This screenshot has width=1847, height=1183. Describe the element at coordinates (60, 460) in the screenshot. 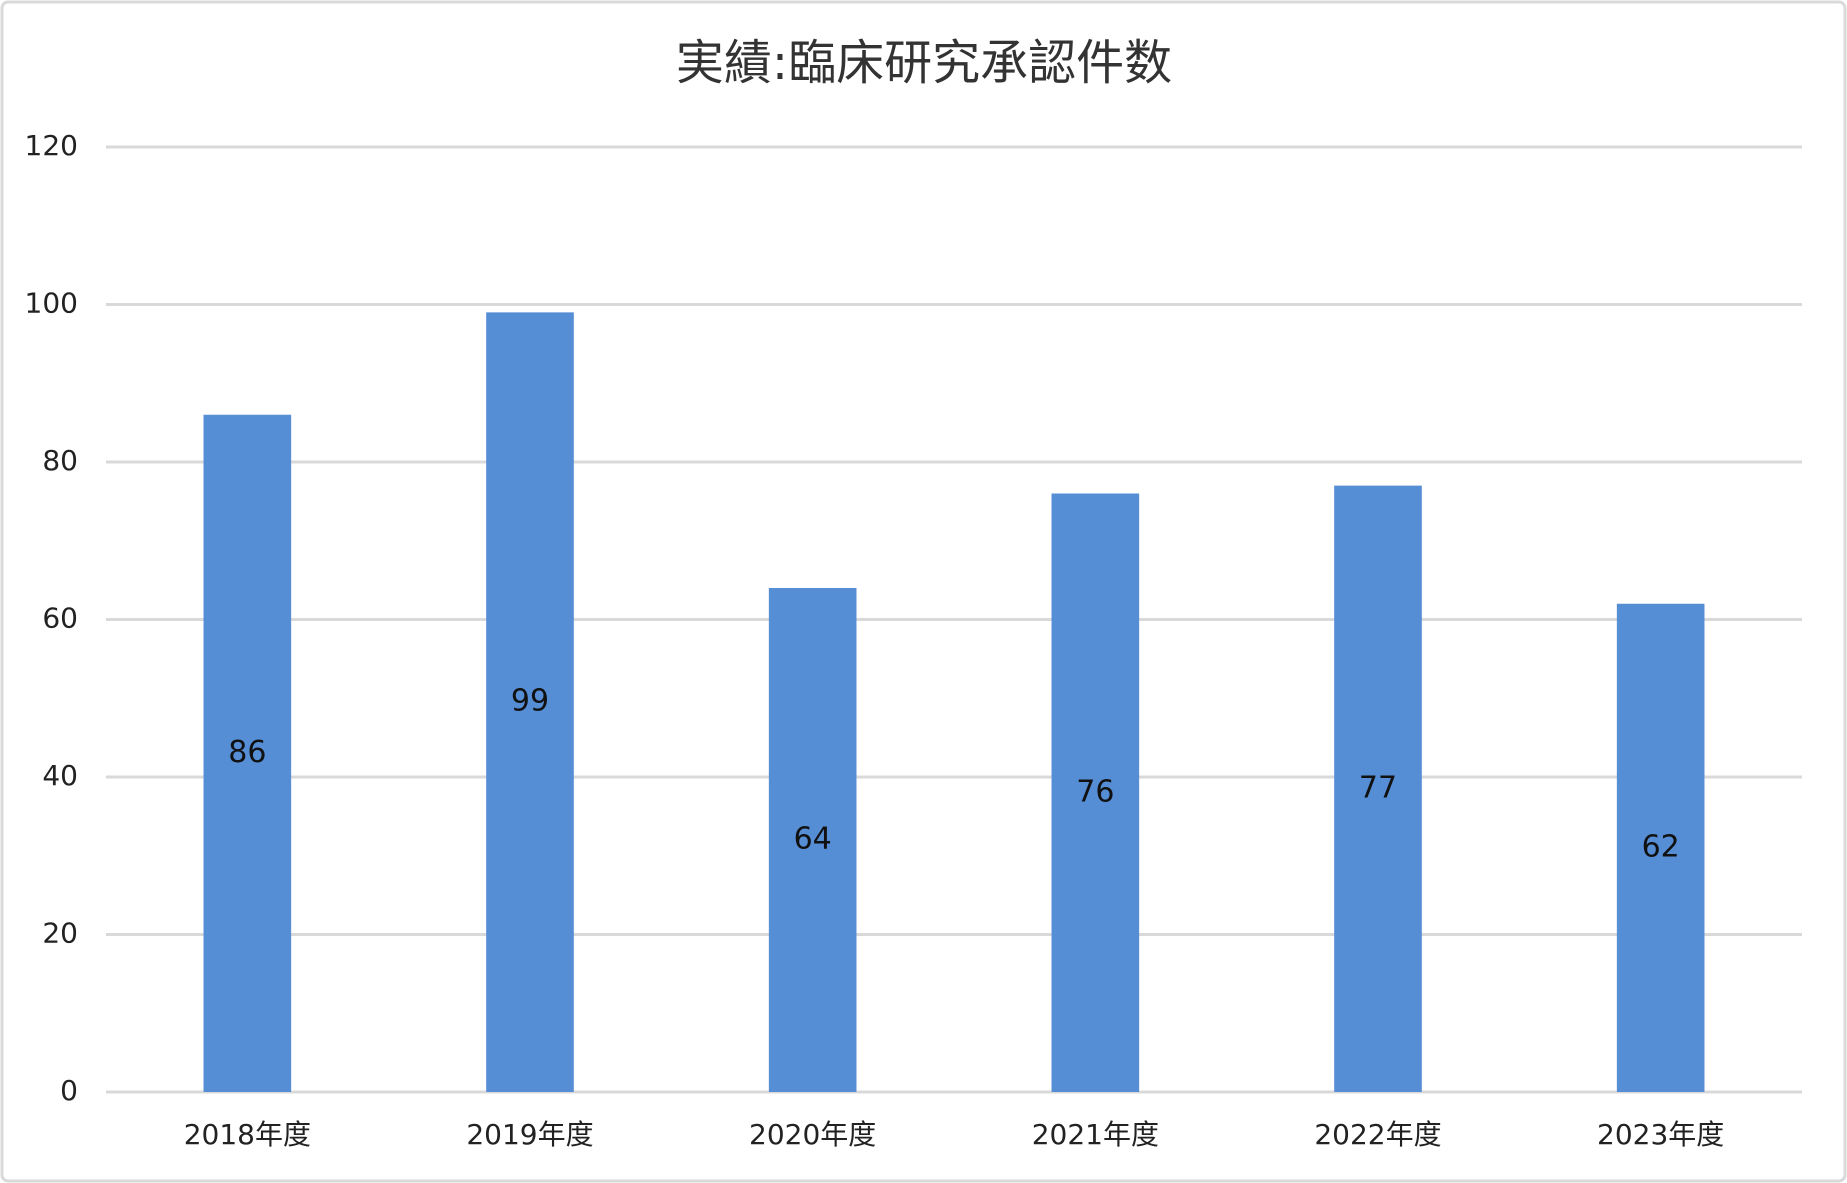

I see `y-tick-label: 80` at that location.